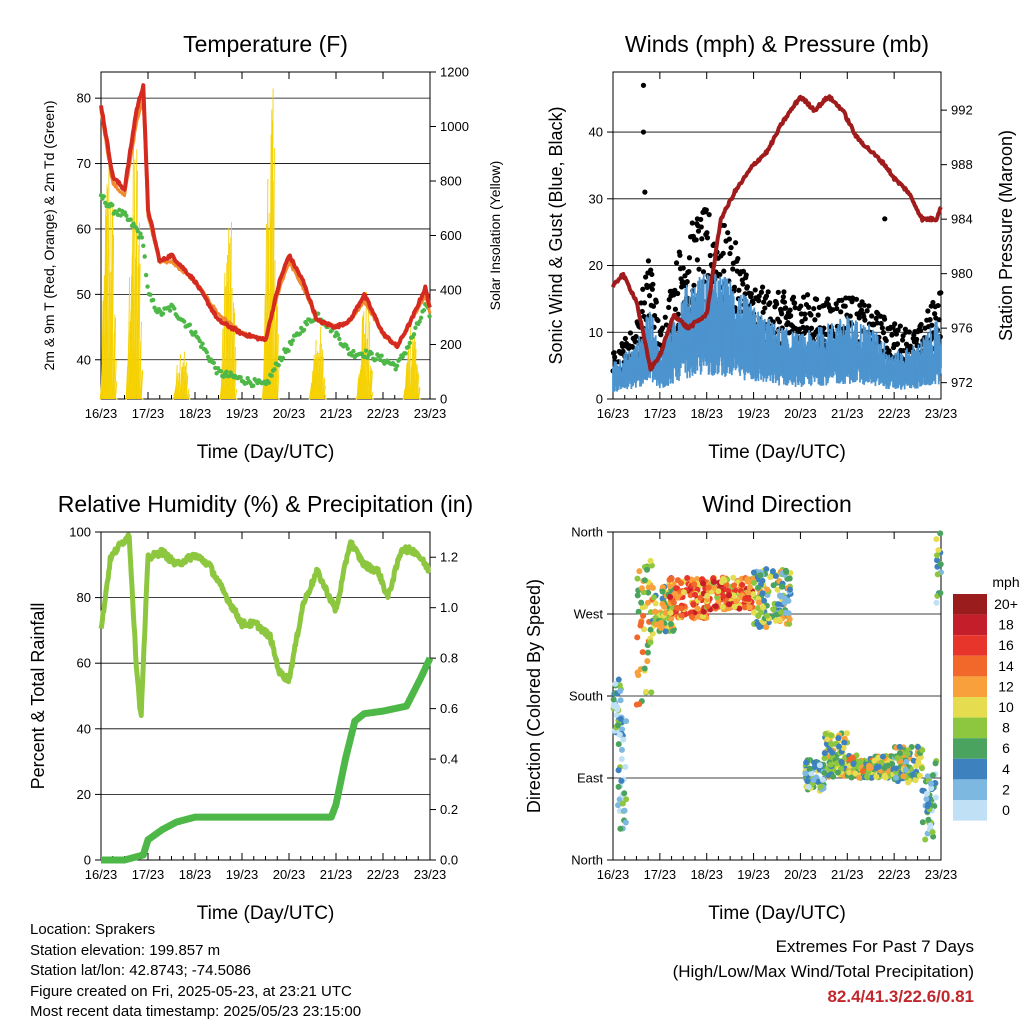  I want to click on y-axis-label: Direction (Colored By Speed), so click(534, 696).